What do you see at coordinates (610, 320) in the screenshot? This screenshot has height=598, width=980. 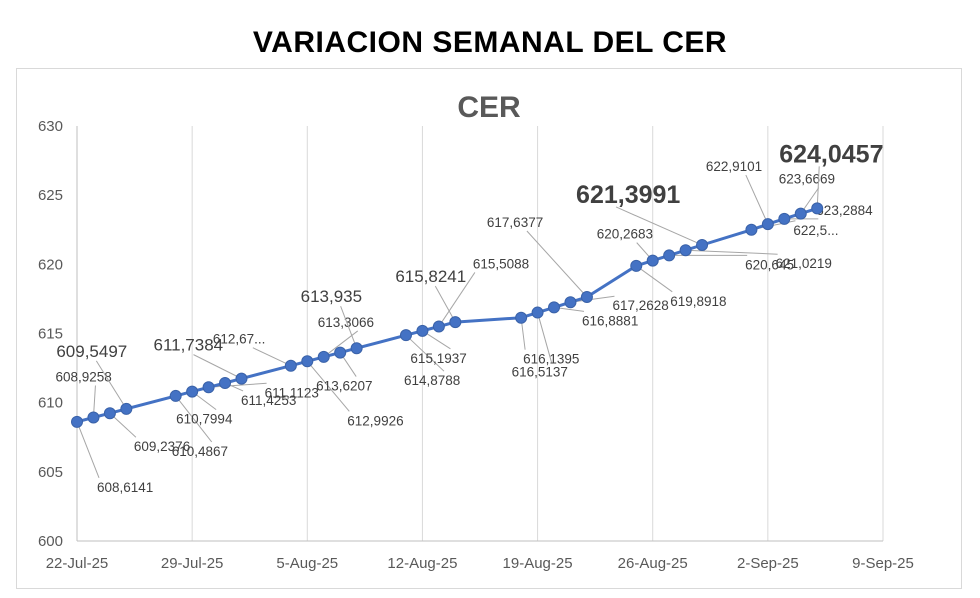 I see `data-label: 616,8881` at bounding box center [610, 320].